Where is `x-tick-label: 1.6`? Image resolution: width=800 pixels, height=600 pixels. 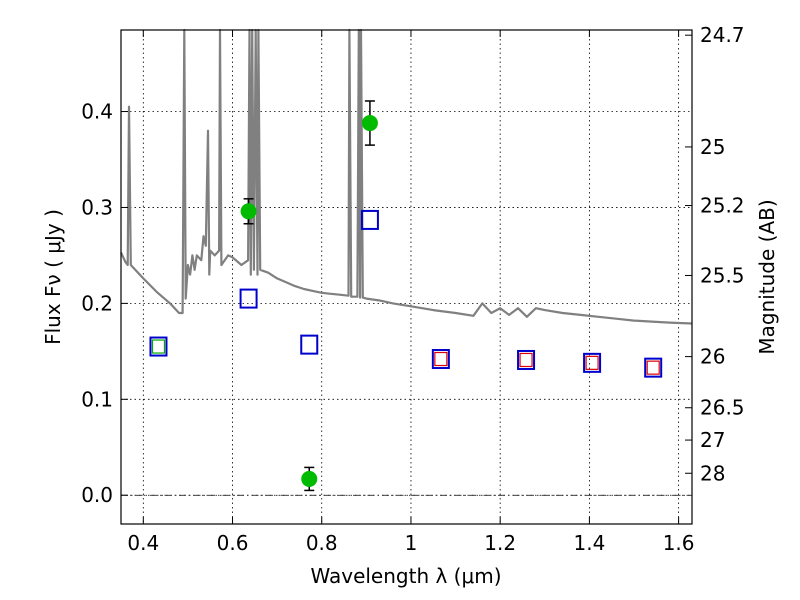
x-tick-label: 1.6 is located at coordinates (679, 543).